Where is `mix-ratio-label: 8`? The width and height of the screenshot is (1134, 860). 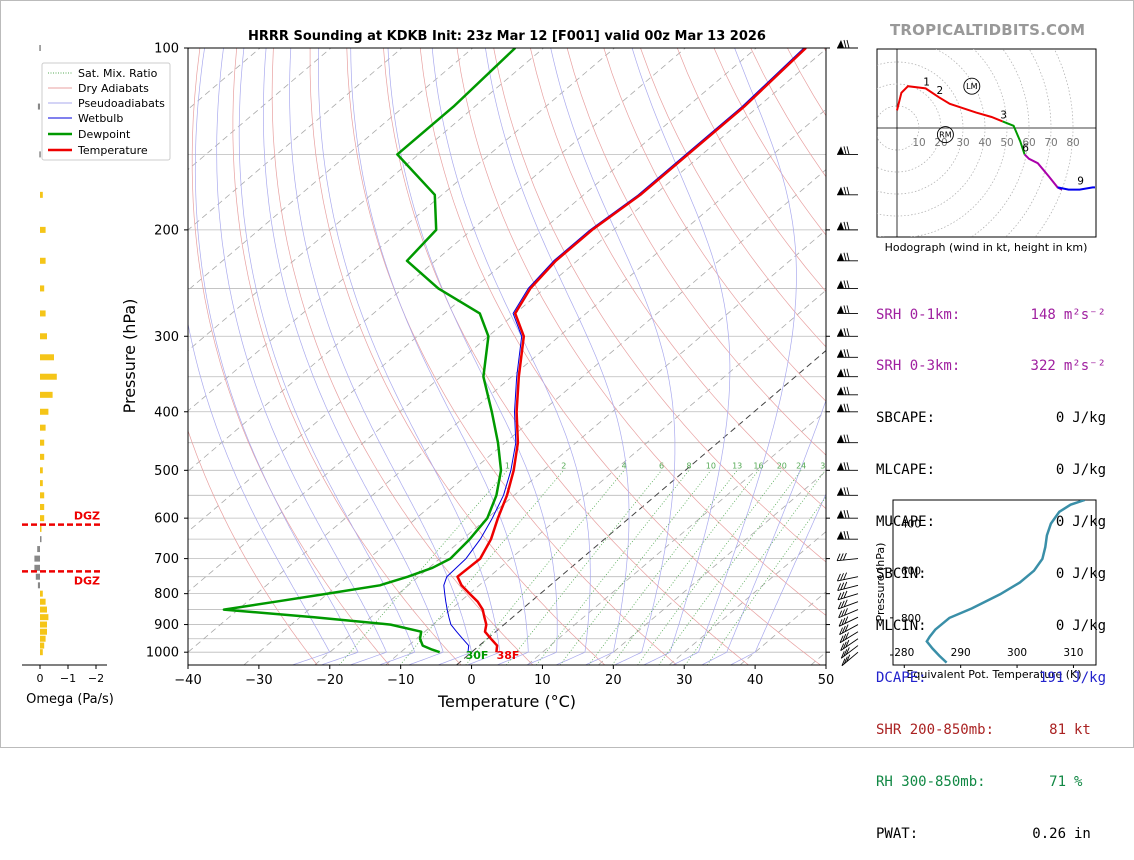
mix-ratio-label: 8 is located at coordinates (688, 465).